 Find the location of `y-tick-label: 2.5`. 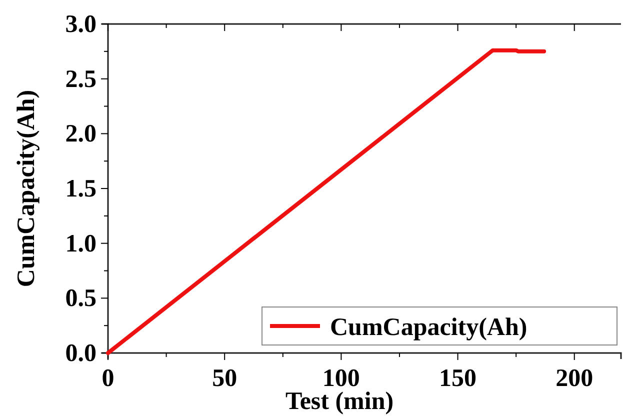

y-tick-label: 2.5 is located at coordinates (80, 79).